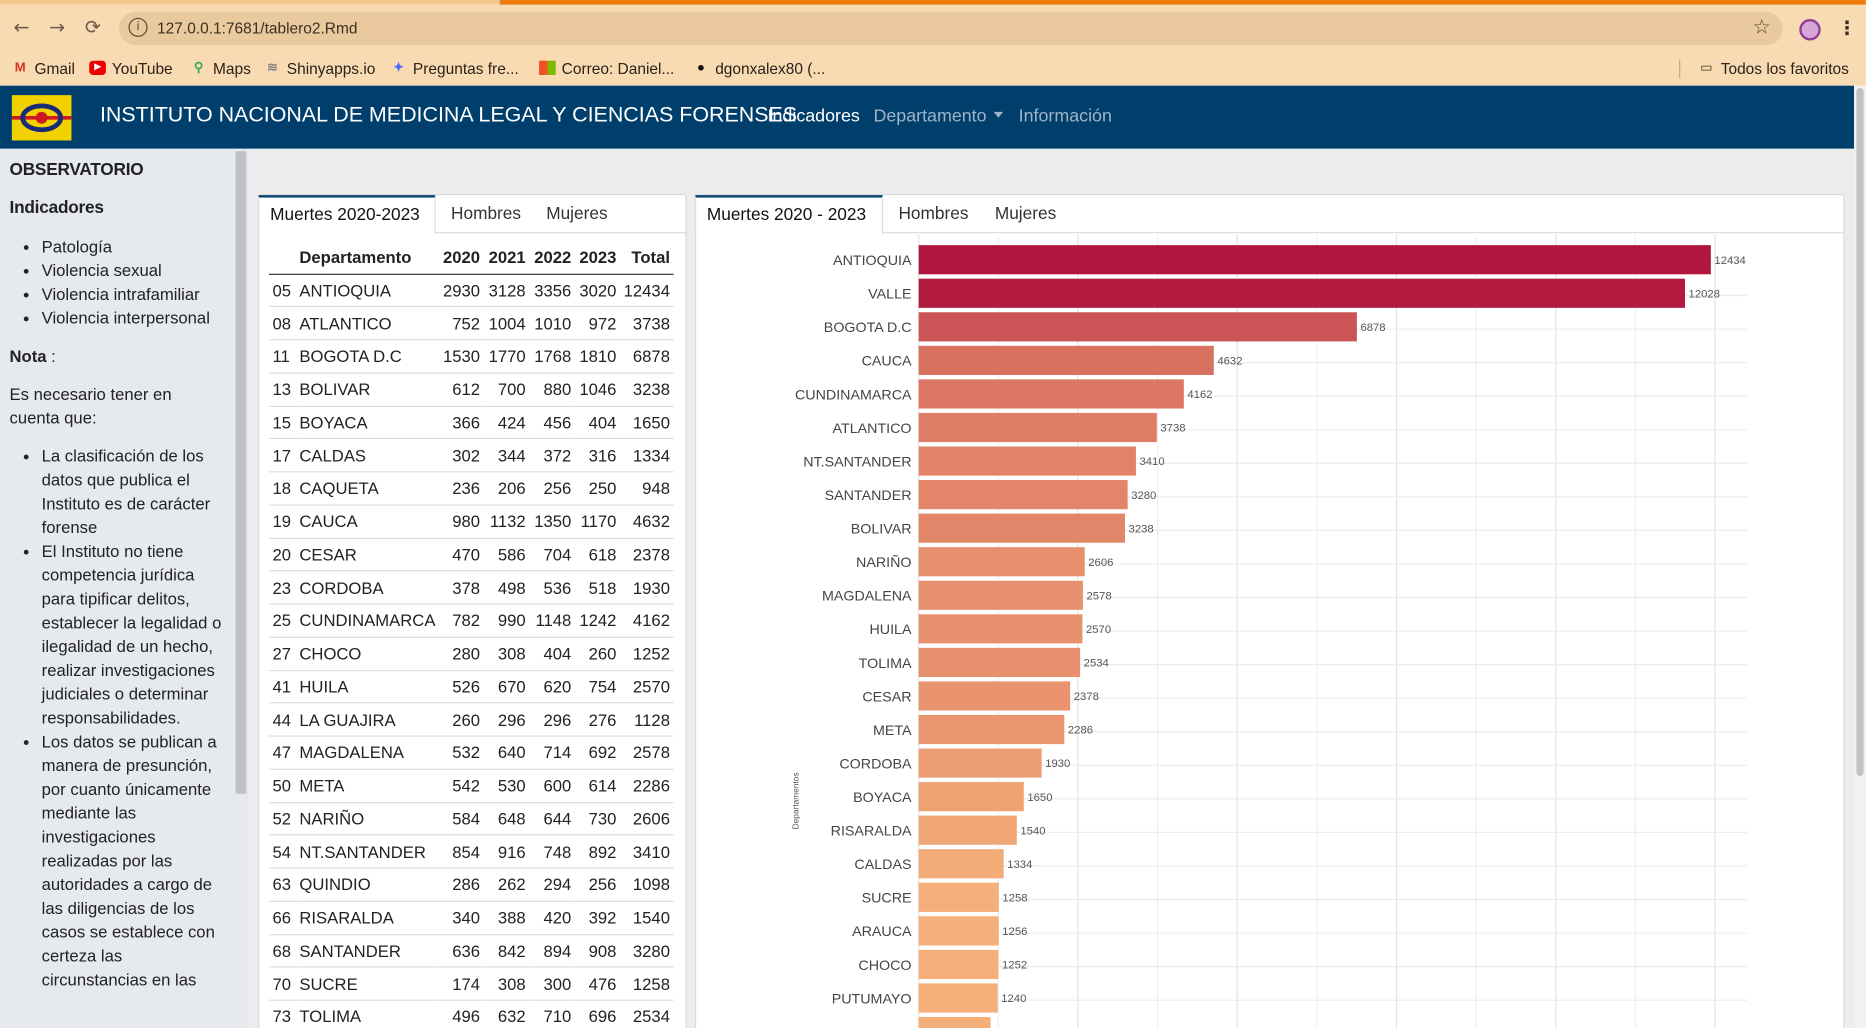 This screenshot has height=1028, width=1866. Describe the element at coordinates (938, 116) in the screenshot. I see `nav-departamento: Departamento` at that location.